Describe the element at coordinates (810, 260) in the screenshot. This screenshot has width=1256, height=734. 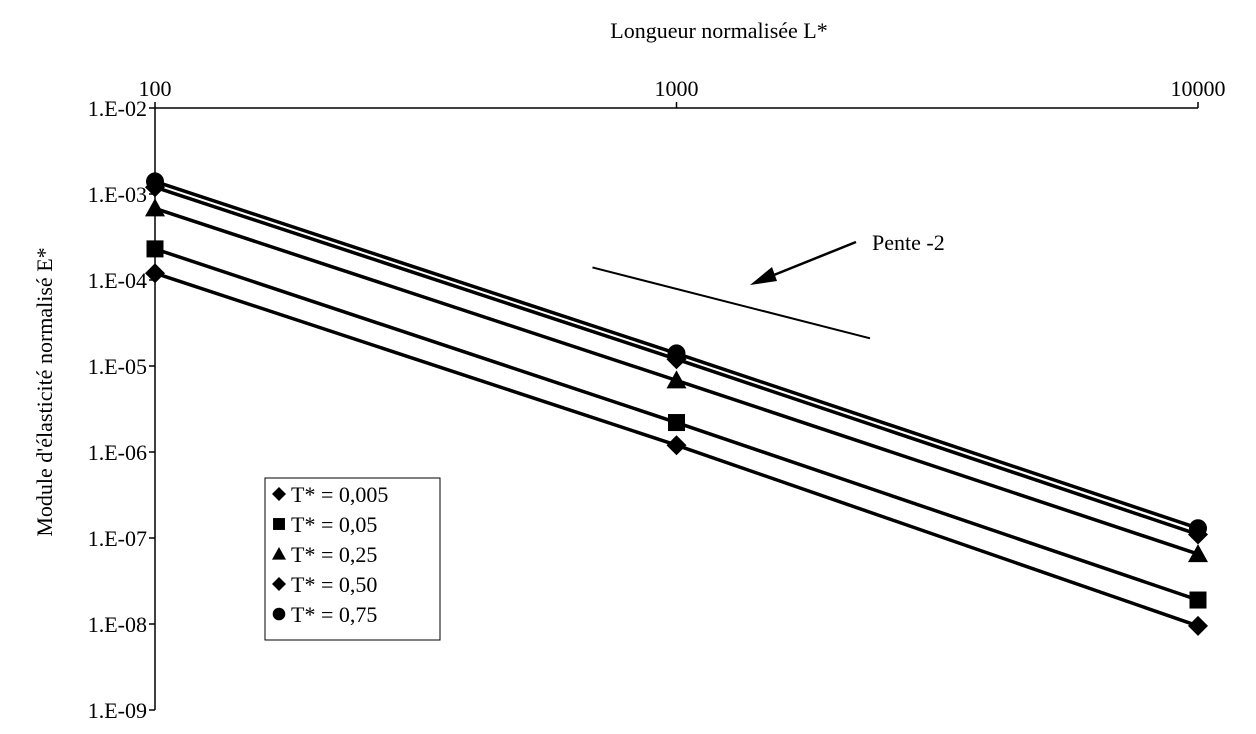
I see `annotation-arrow` at that location.